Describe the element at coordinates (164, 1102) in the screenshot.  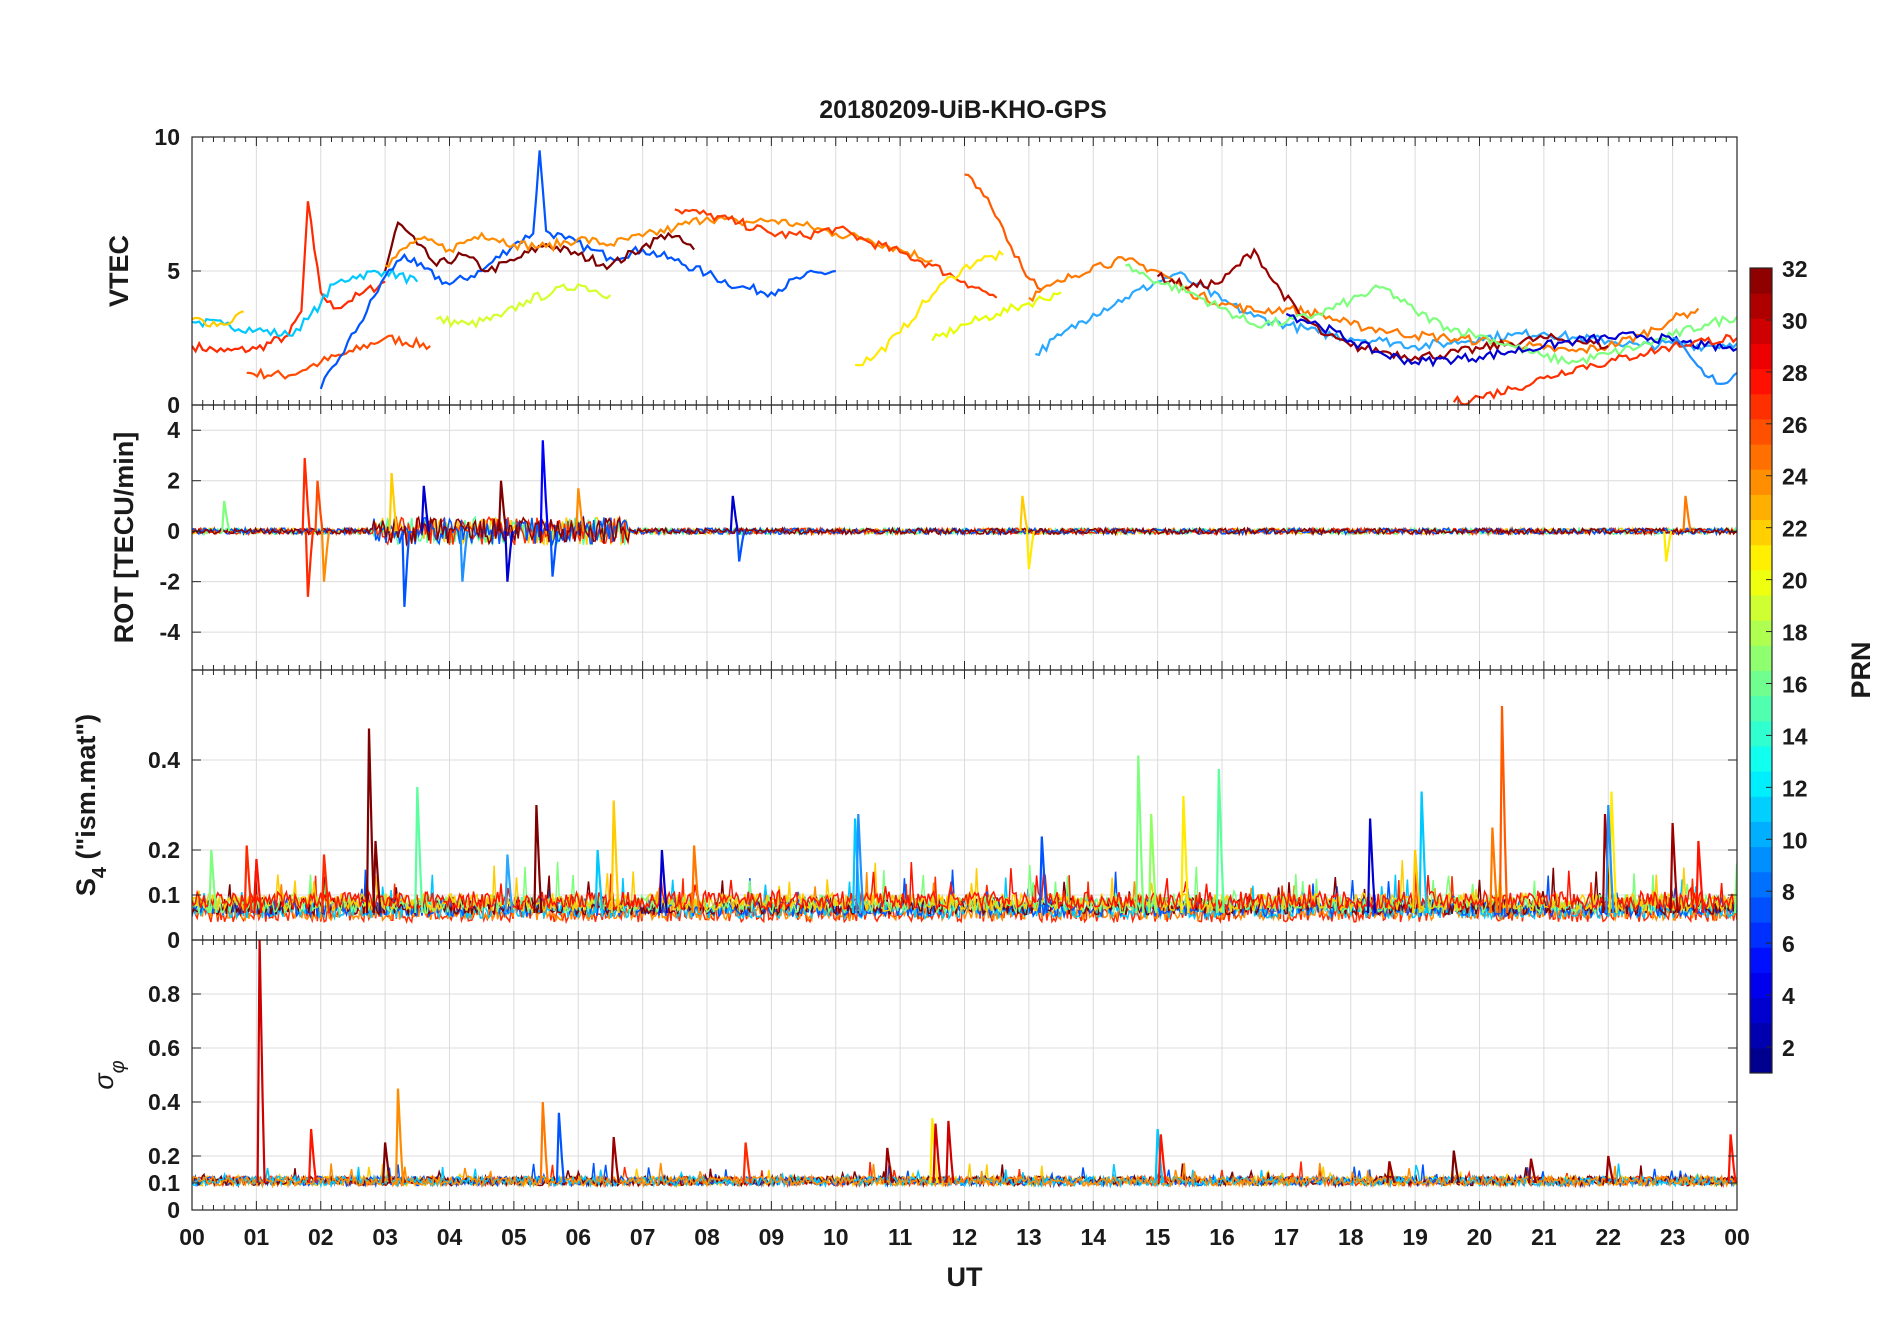
I see `y-tick-label: 0.4` at that location.